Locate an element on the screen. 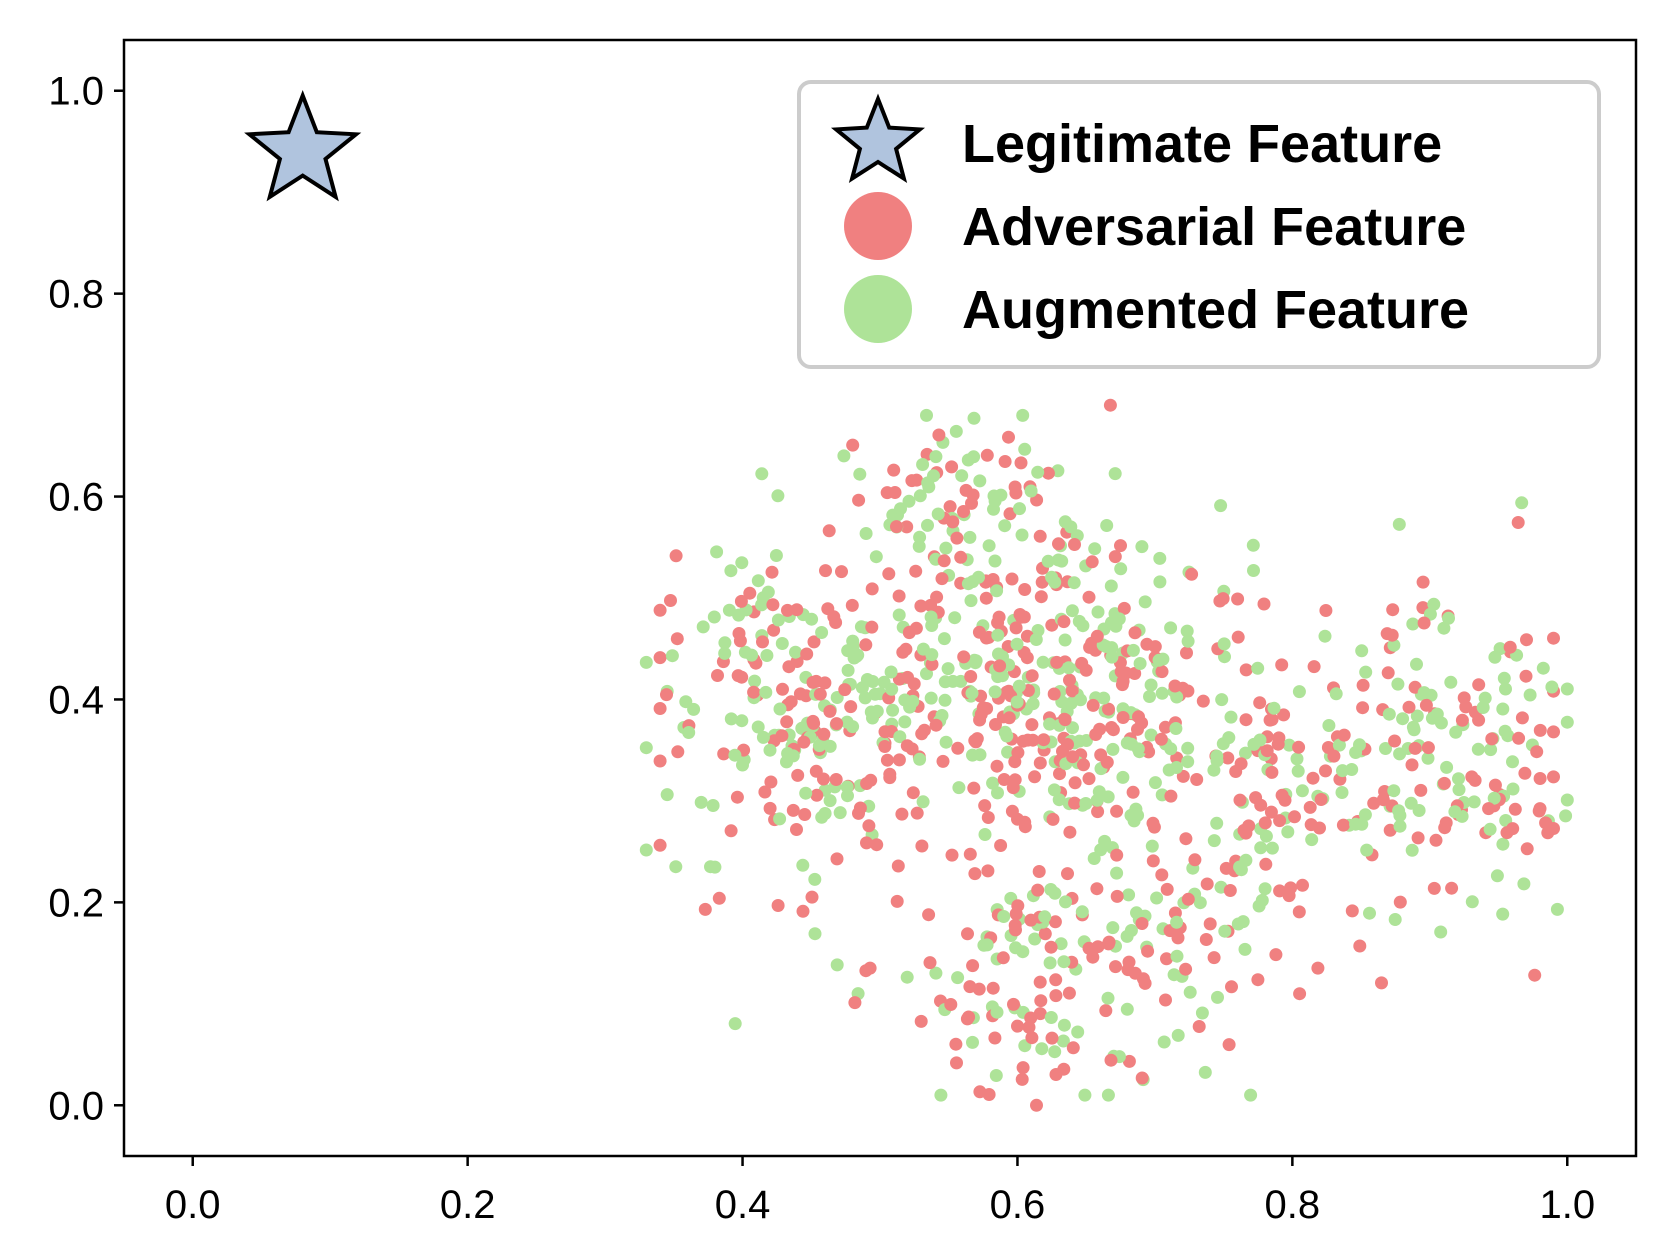  legend-label-adversarial: Adversarial Feature is located at coordinates (1214, 227).